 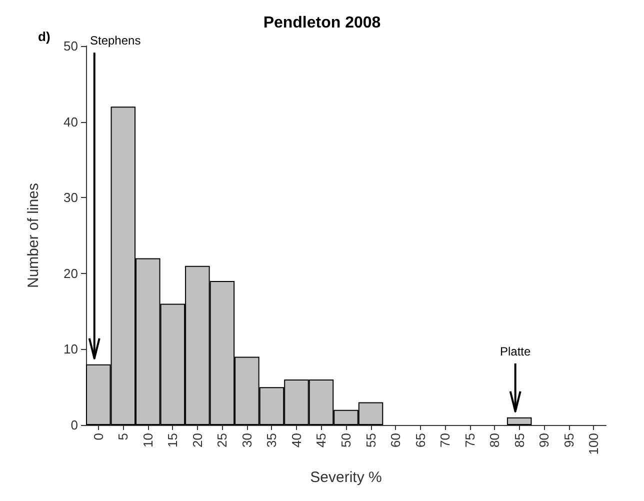 What do you see at coordinates (71, 46) in the screenshot?
I see `y-tick-label: 50` at bounding box center [71, 46].